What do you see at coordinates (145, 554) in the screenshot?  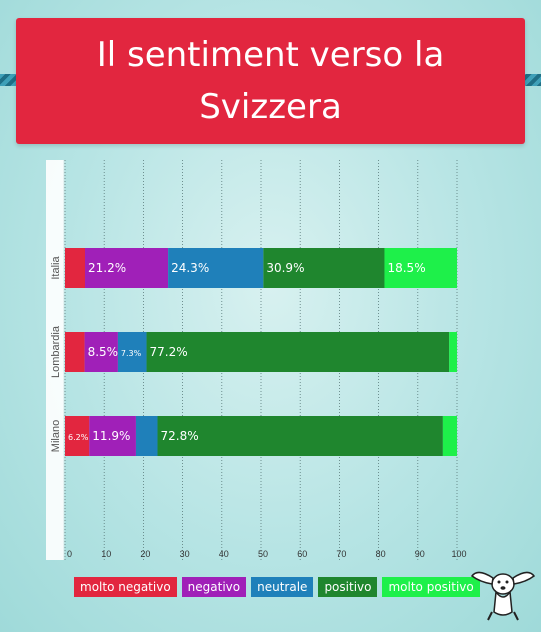 I see `x-tick-label: 20` at bounding box center [145, 554].